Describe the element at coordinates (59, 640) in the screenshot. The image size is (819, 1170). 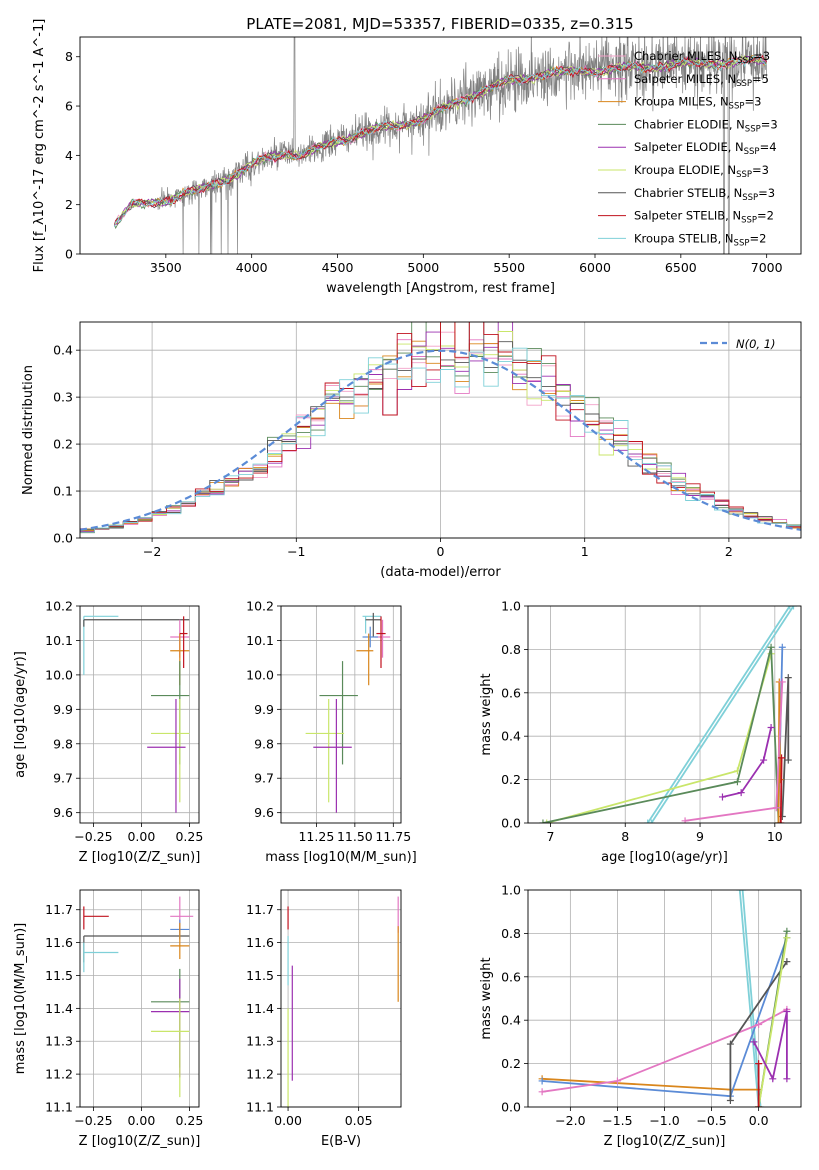
I see `y-tick-label: 10.1` at that location.